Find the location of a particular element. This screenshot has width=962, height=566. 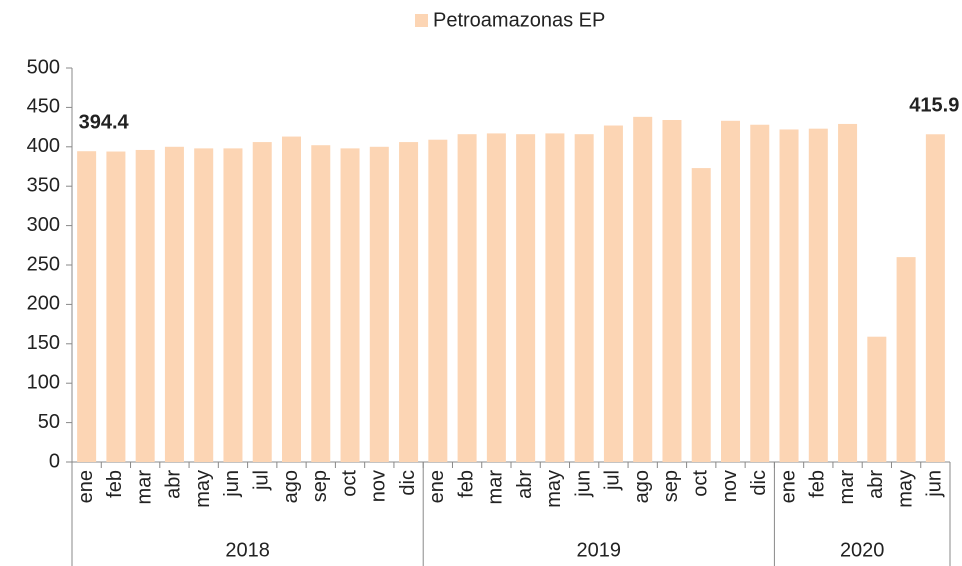

legend-label: Petroamazonas EP is located at coordinates (519, 20).